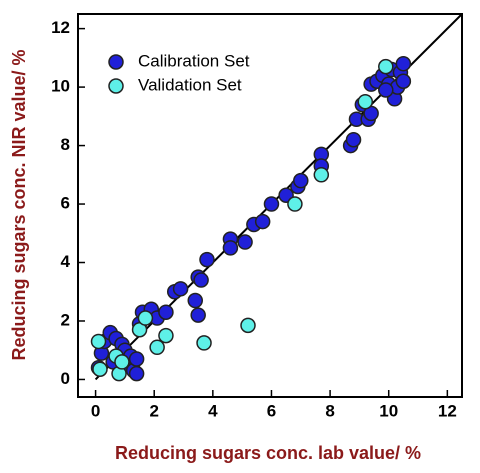 The width and height of the screenshot is (480, 473). I want to click on y-tick-label: 2, so click(65, 319).